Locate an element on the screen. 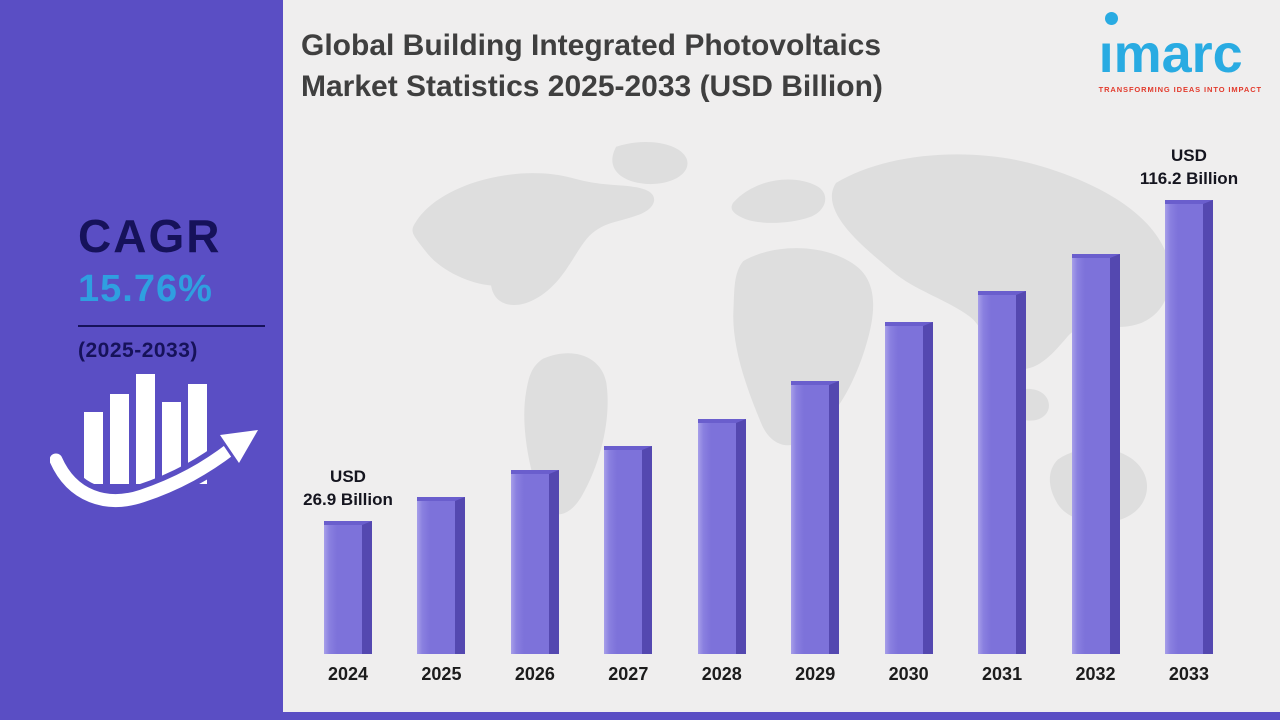 The height and width of the screenshot is (720, 1280). value-label-2024: USD 26.9 Billion is located at coordinates (348, 488).